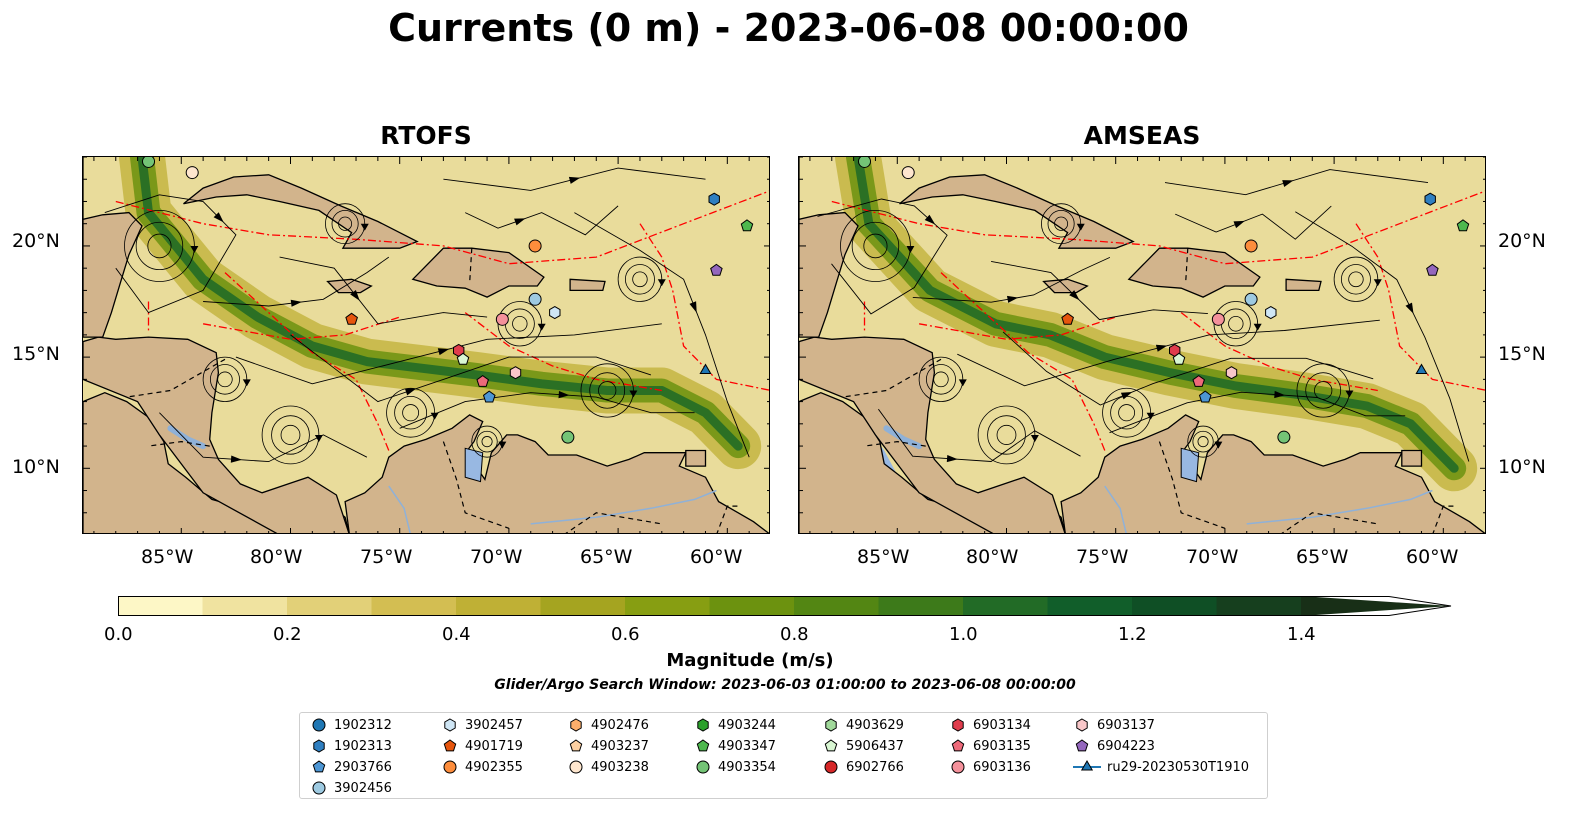  What do you see at coordinates (1114, 725) in the screenshot?
I see `legend-item-6903137: 6903137` at bounding box center [1114, 725].